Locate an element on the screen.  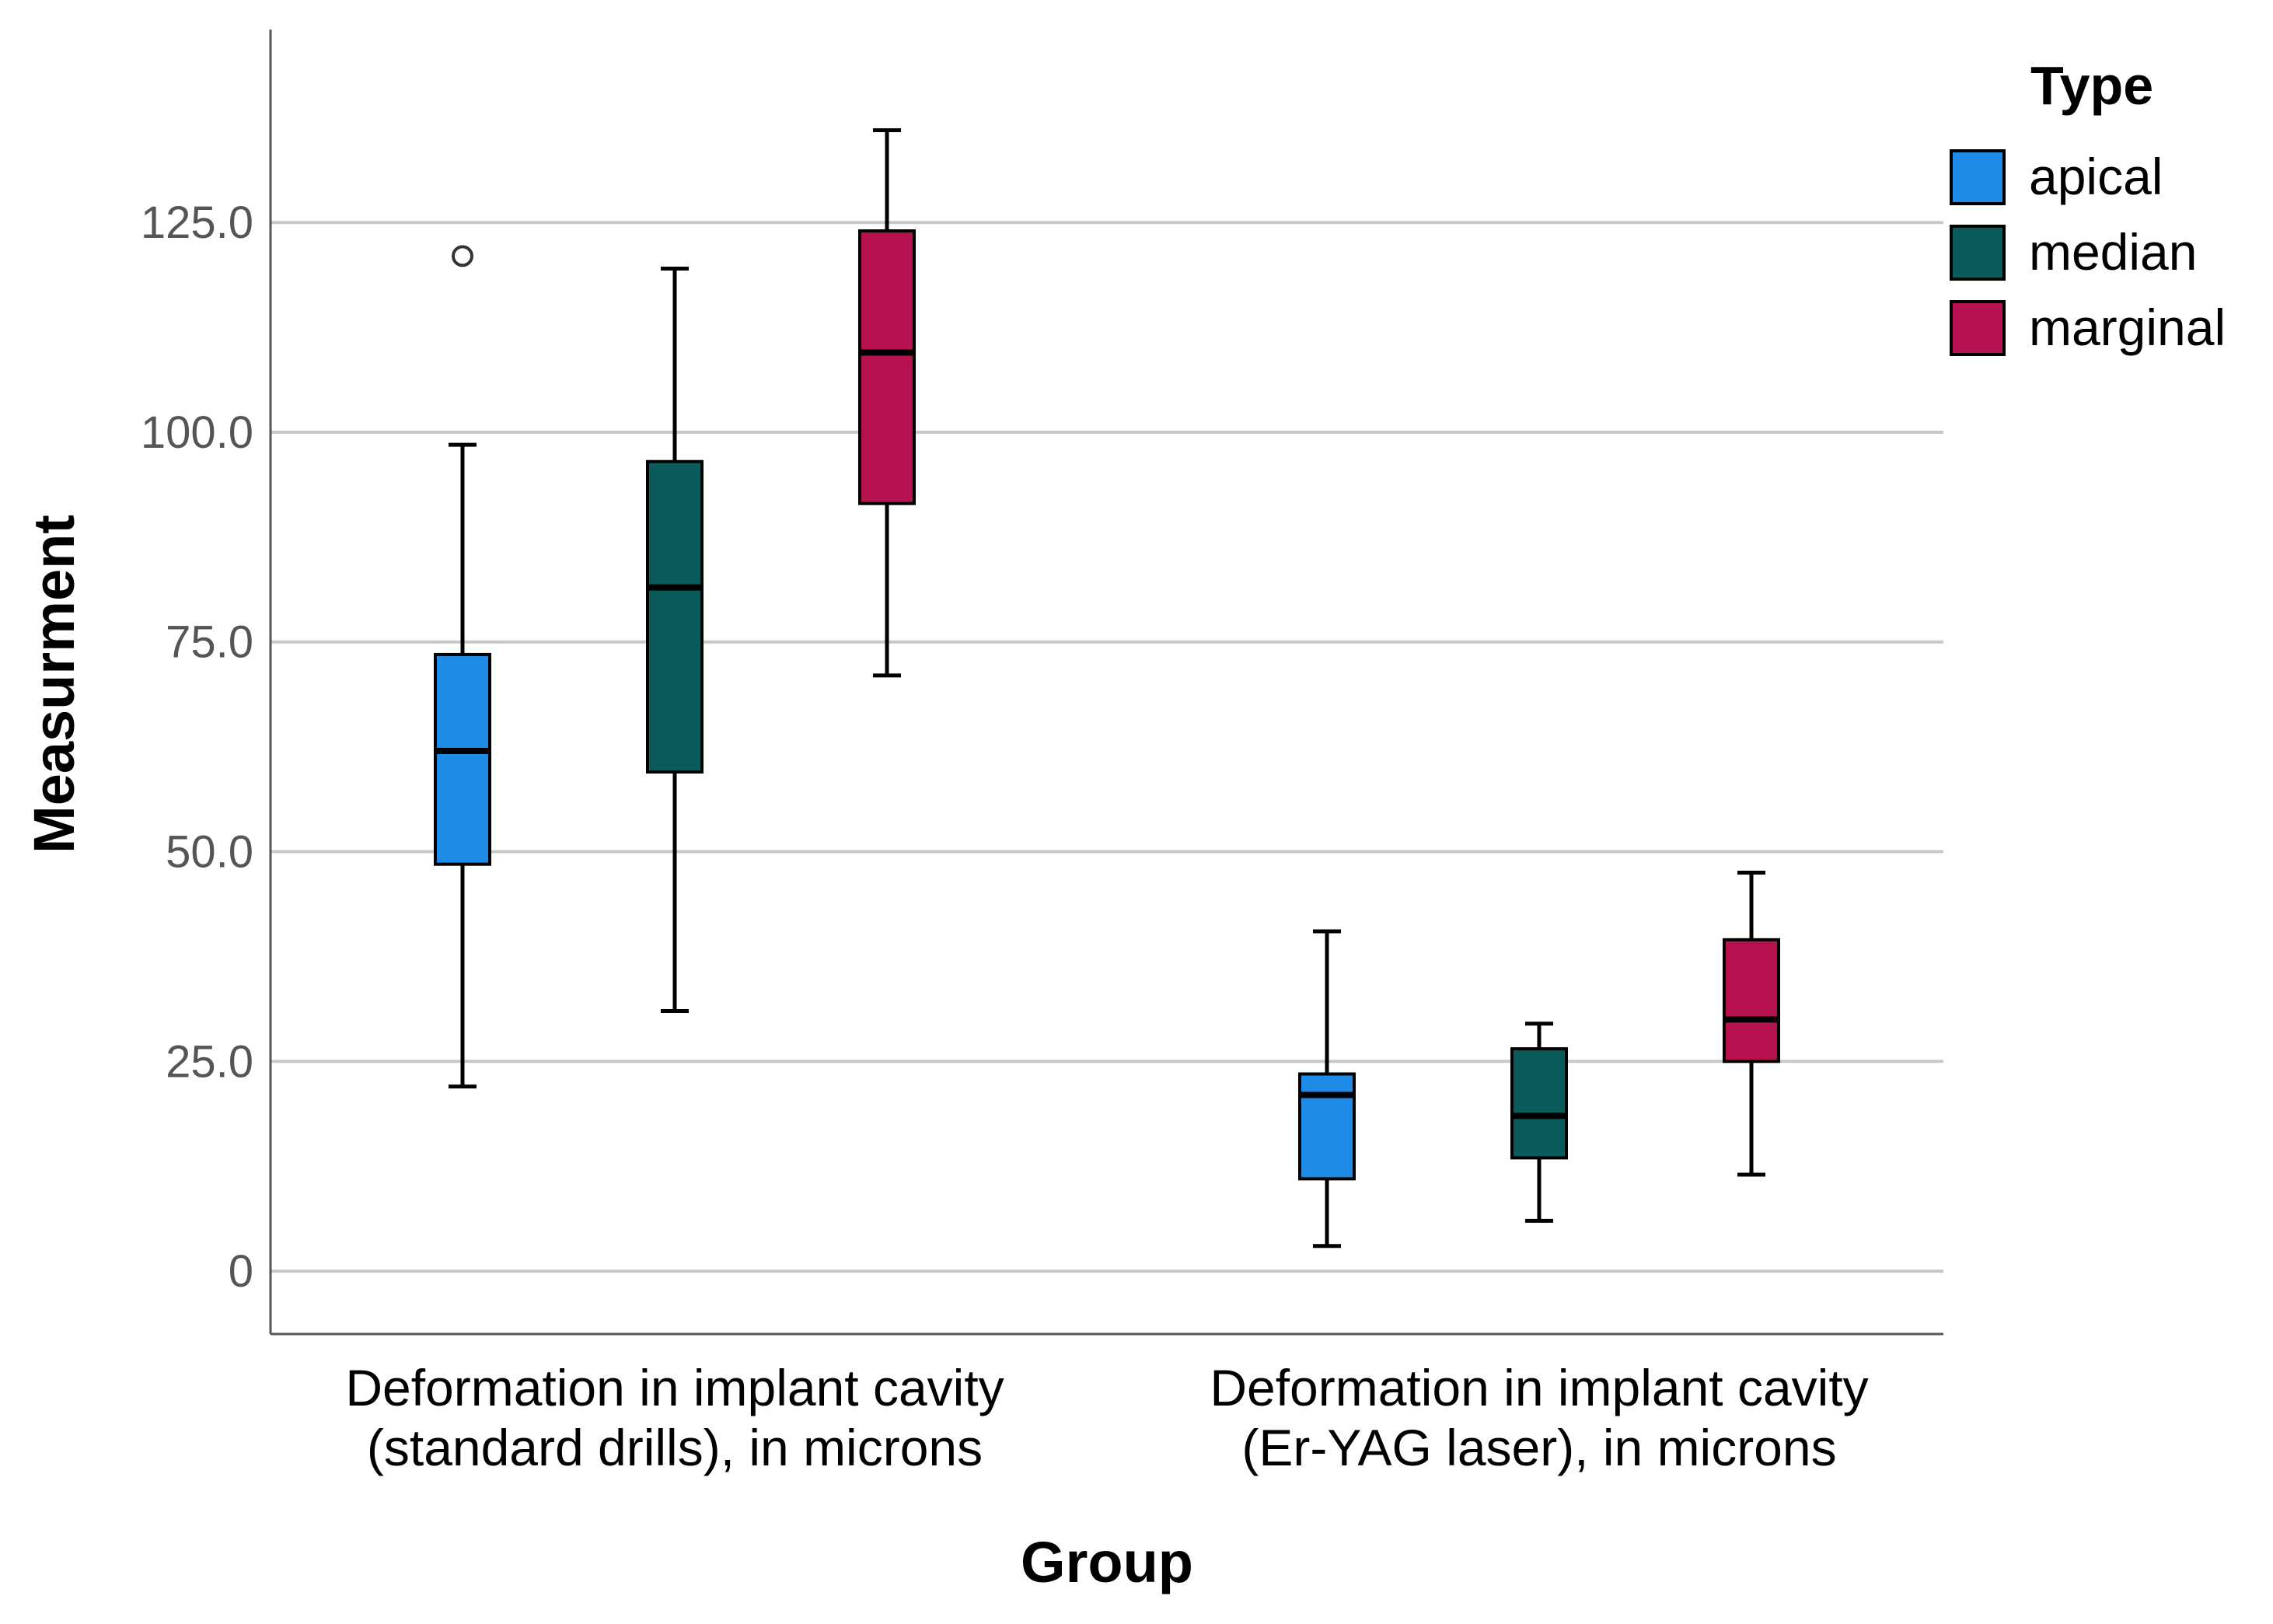
y-tick-label: 100.0 is located at coordinates (197, 433).